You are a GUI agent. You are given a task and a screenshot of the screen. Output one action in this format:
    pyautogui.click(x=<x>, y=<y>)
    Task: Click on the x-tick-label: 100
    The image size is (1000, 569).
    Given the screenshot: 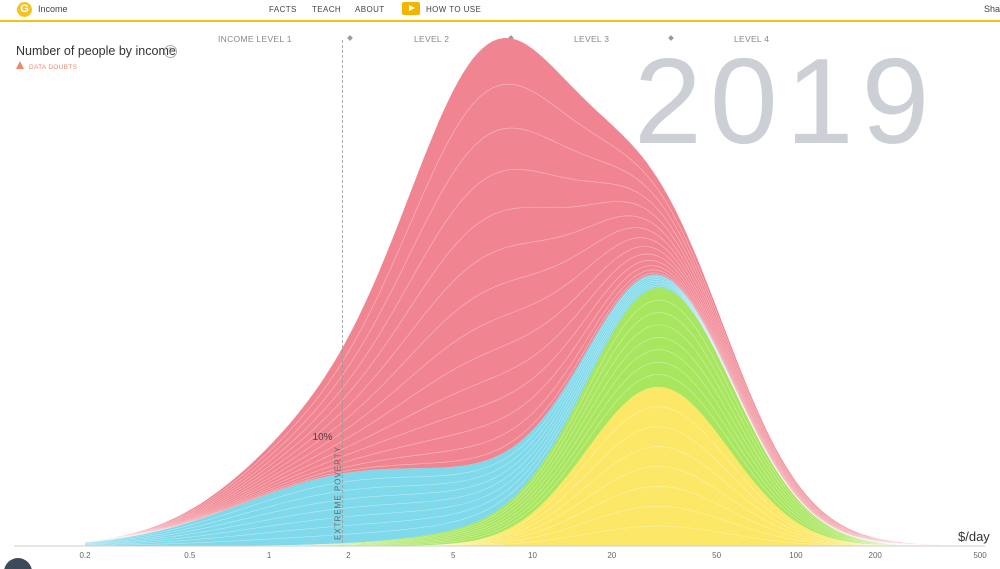 What is the action you would take?
    pyautogui.click(x=796, y=555)
    